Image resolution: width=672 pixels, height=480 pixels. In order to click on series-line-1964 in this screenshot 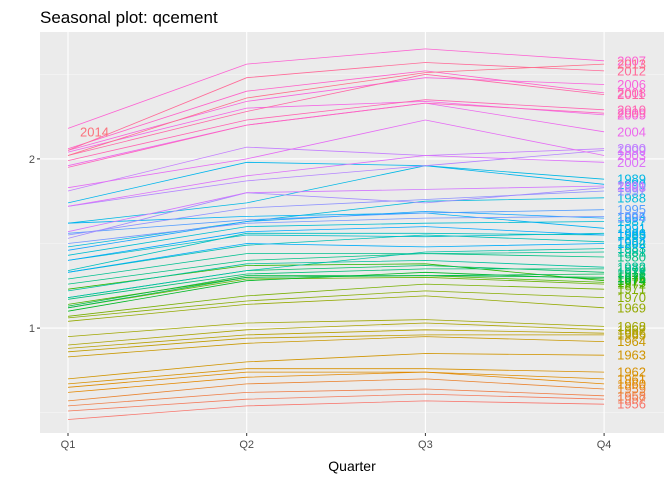, I will do `click(336, 347)`.